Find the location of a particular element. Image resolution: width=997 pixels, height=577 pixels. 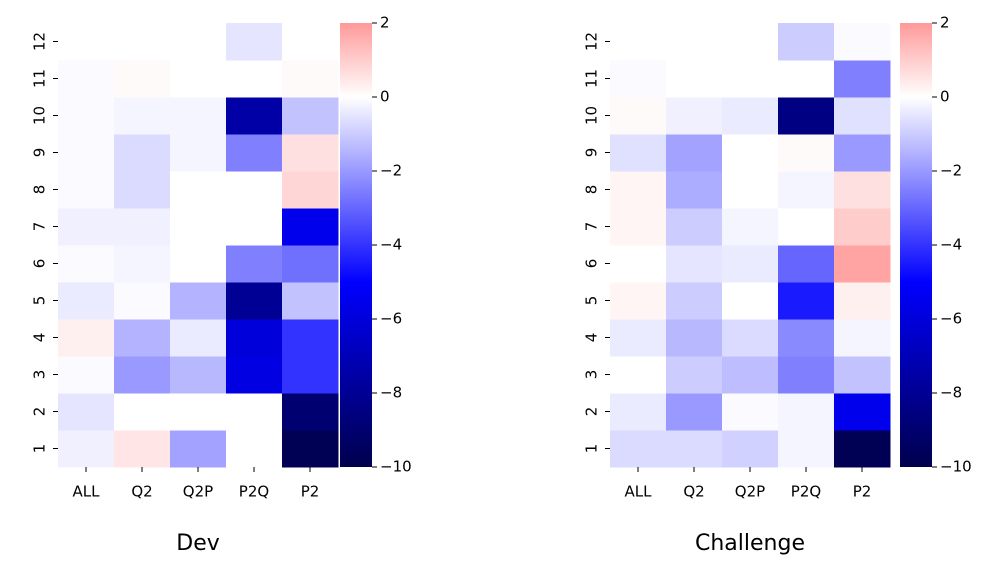

x-tick-label: Q2P is located at coordinates (750, 492).